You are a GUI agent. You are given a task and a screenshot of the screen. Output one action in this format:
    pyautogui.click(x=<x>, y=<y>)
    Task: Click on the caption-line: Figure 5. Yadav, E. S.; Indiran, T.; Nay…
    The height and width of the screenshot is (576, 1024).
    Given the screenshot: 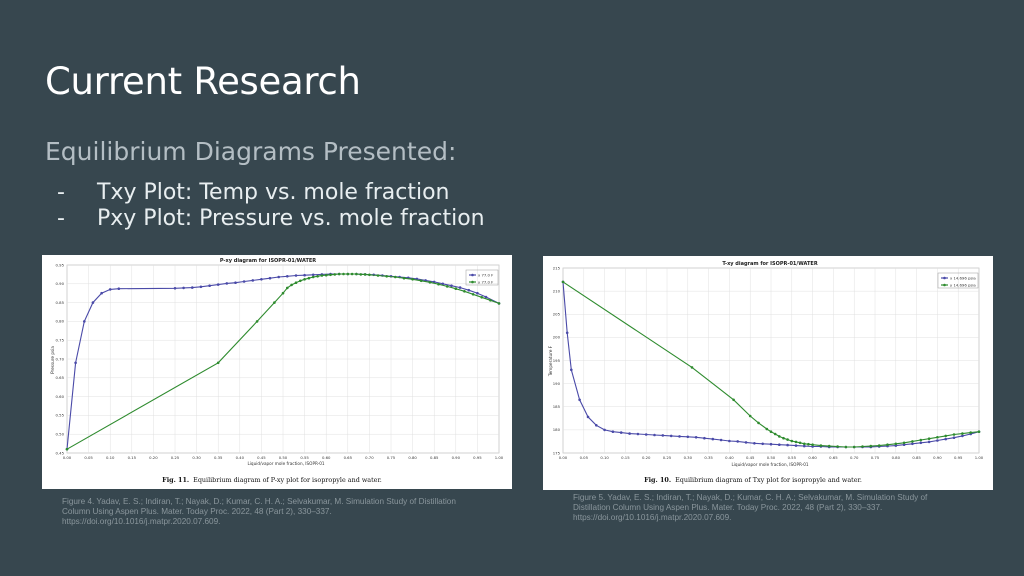 What is the action you would take?
    pyautogui.click(x=750, y=497)
    